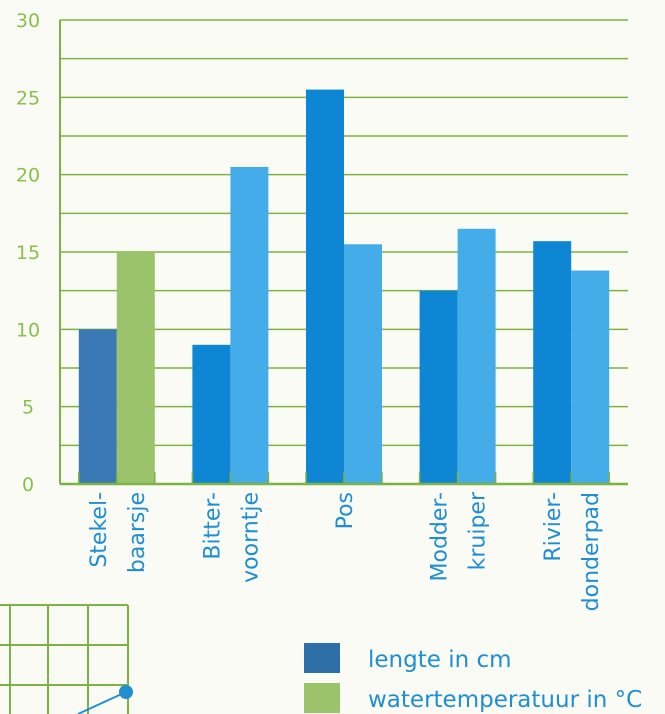  I want to click on y-tick-label: 5, so click(28, 408).